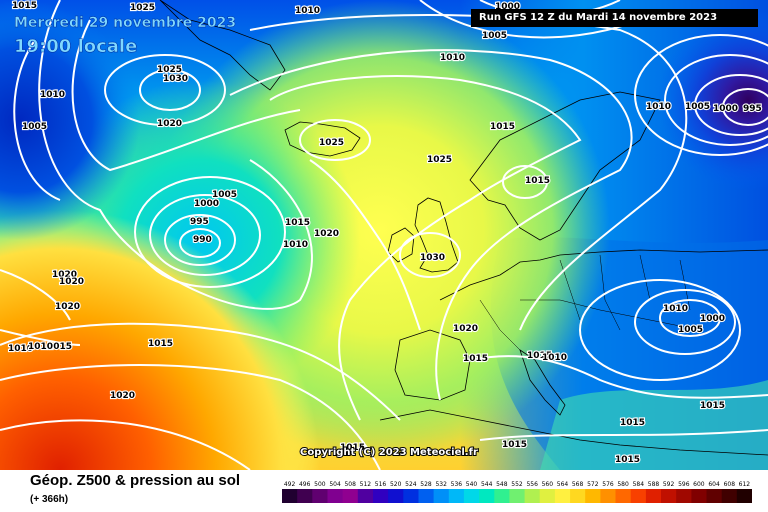 The height and width of the screenshot is (512, 768). I want to click on scale-label: 492, so click(290, 484).